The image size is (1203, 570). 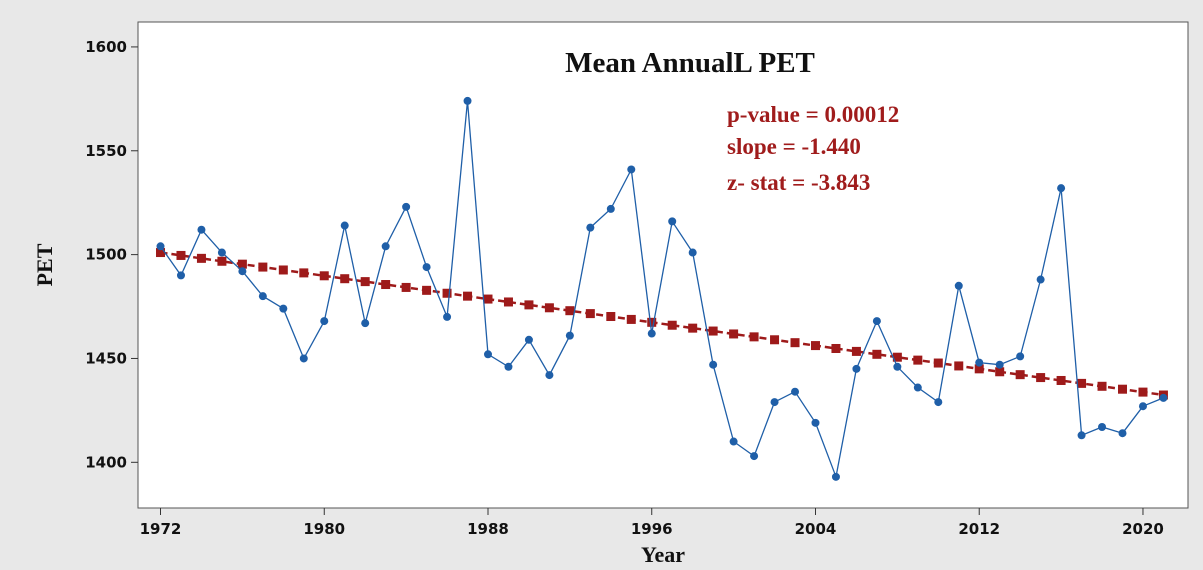 I want to click on x-tick-label: 2004, so click(x=816, y=529).